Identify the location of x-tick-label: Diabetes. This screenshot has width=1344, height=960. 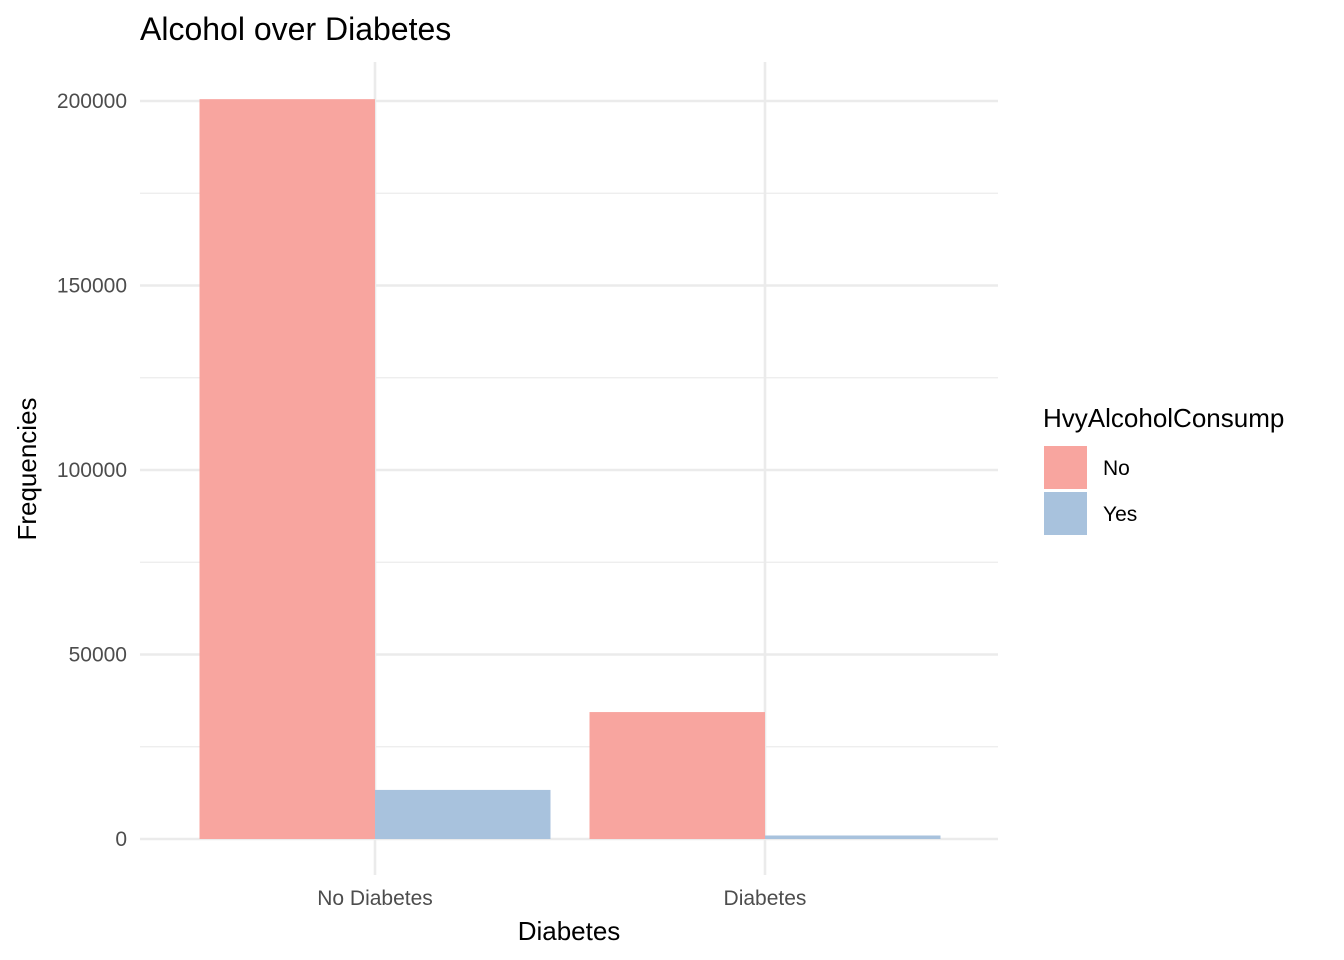
(765, 898).